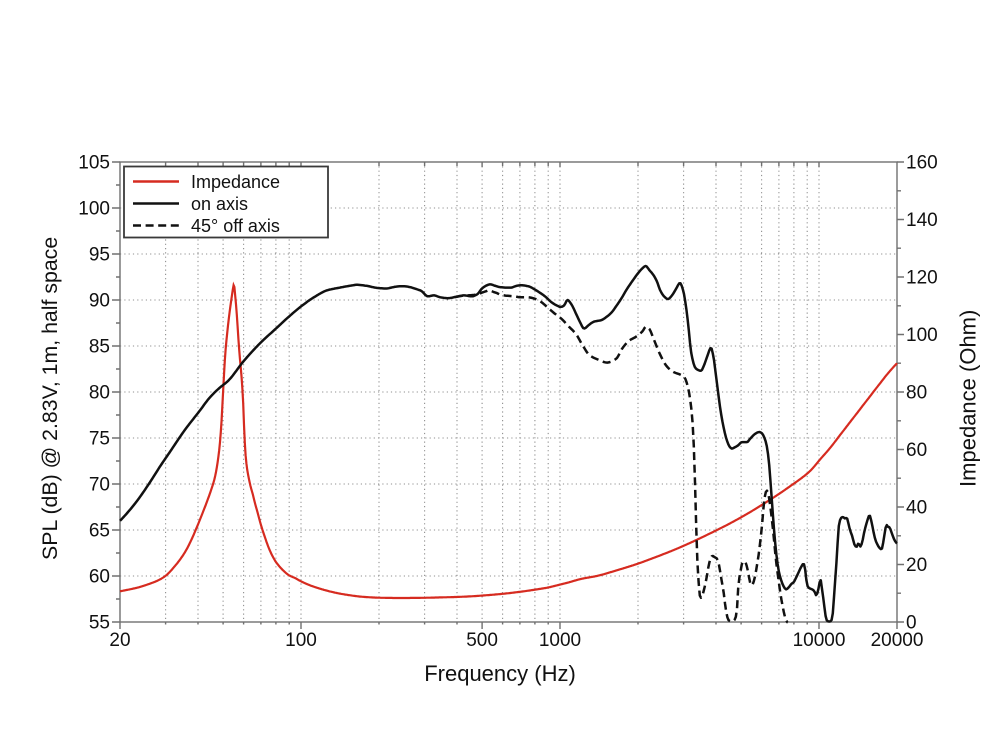  Describe the element at coordinates (911, 623) in the screenshot. I see `svg-text: 0` at that location.